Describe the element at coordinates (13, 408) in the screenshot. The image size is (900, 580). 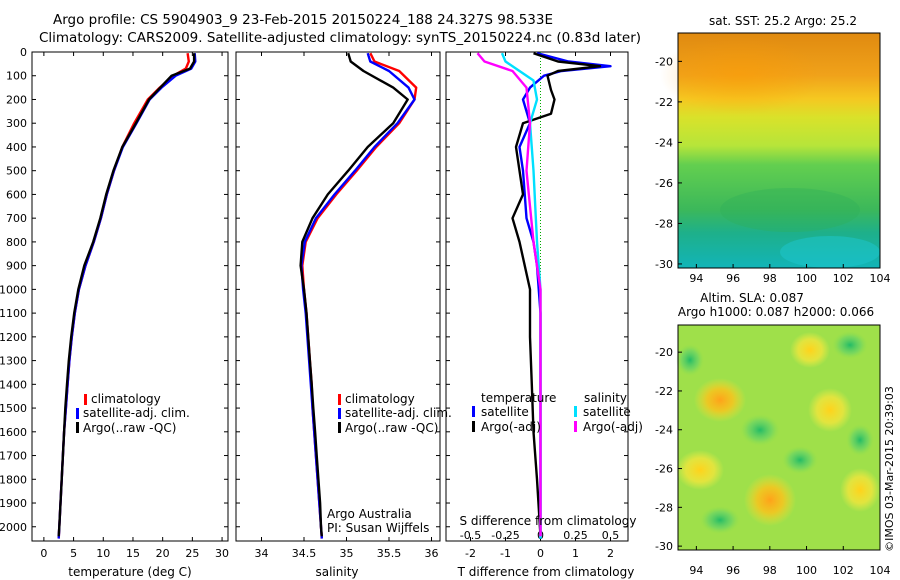
I see `depth-tick-label: 1500` at that location.